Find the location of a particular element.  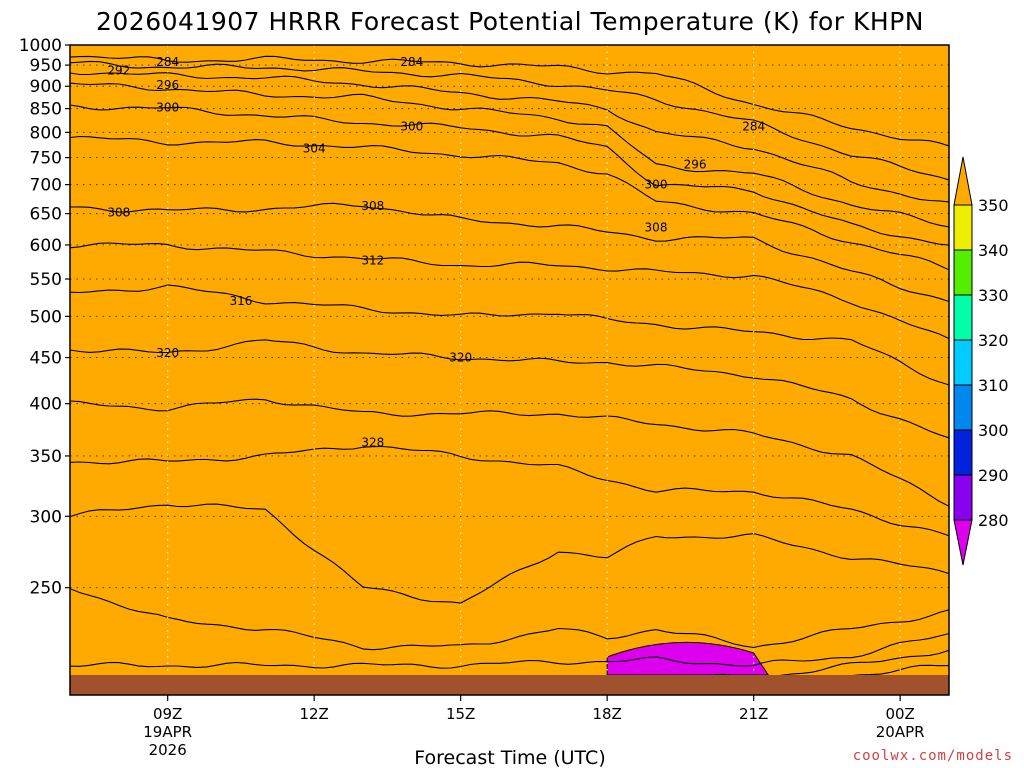

x-tick-label-21Z: 21Z is located at coordinates (753, 714).